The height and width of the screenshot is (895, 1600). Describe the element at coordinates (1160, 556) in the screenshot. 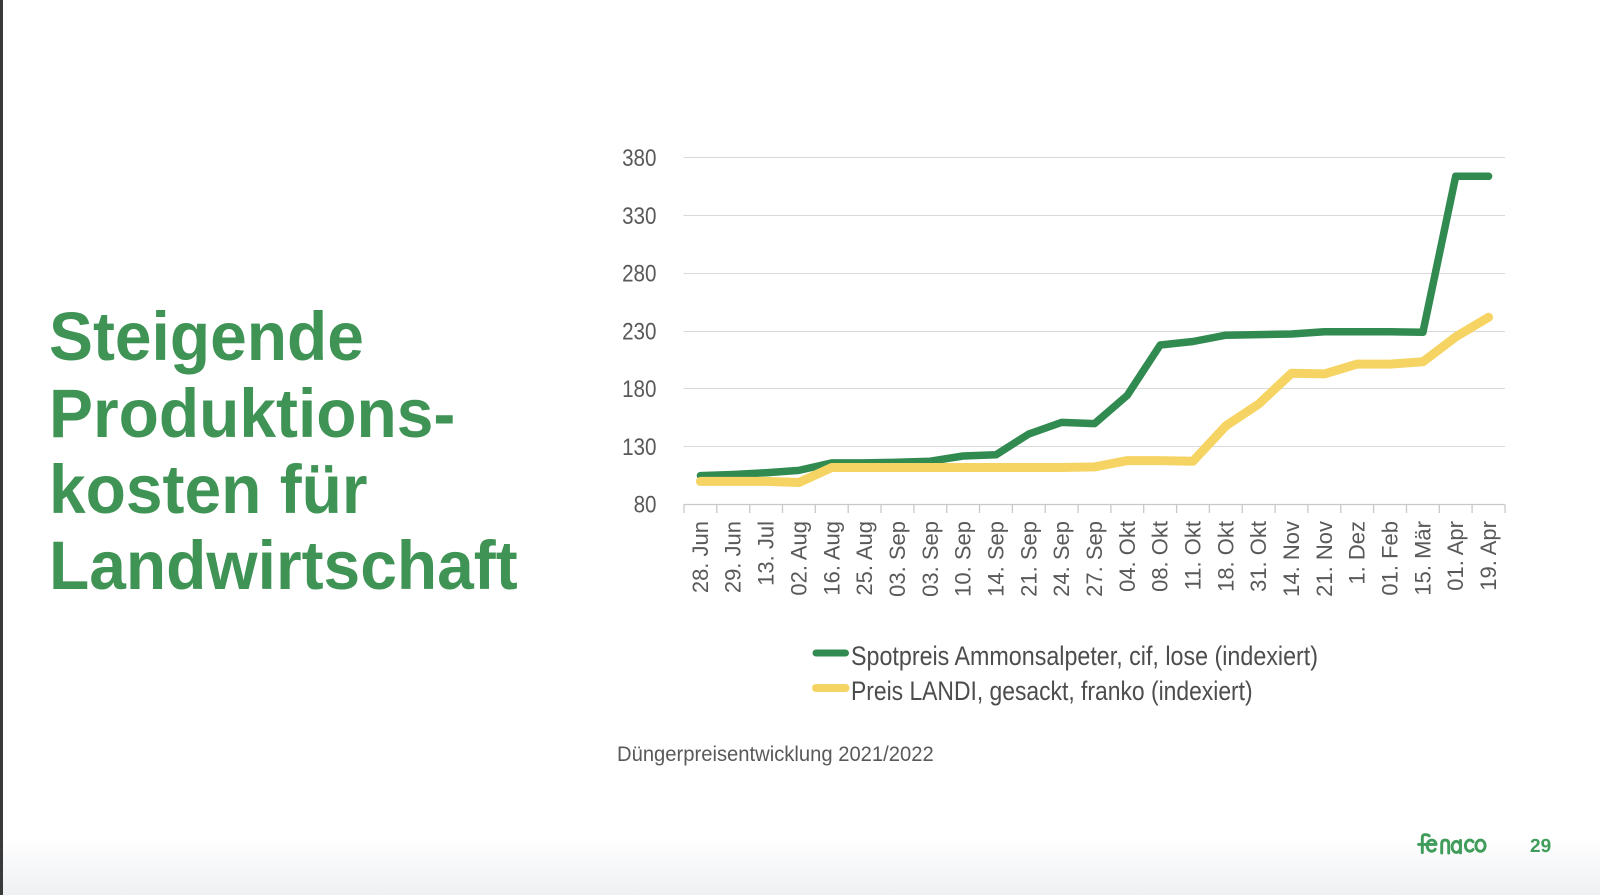

I see `svg-text: 08. Okt` at that location.